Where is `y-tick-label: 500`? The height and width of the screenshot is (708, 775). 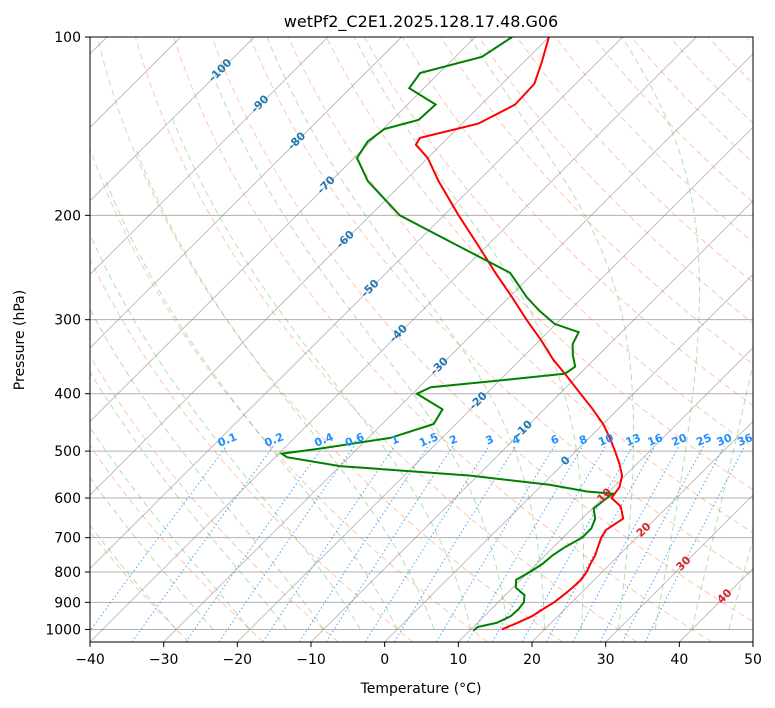 y-tick-label: 500 is located at coordinates (67, 452).